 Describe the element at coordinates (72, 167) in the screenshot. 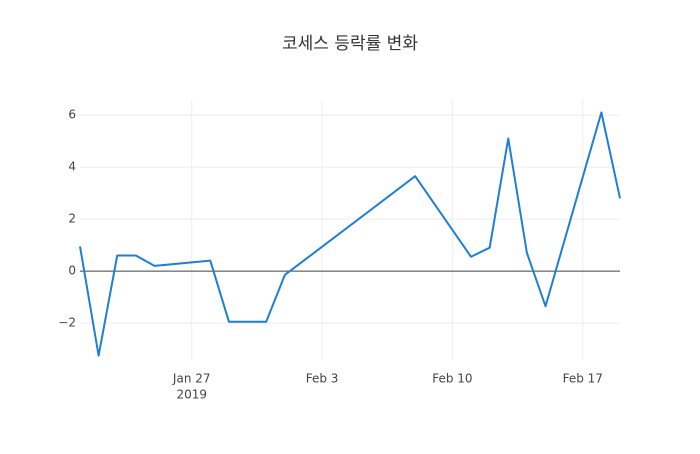

I see `y-tick-label: 4` at that location.